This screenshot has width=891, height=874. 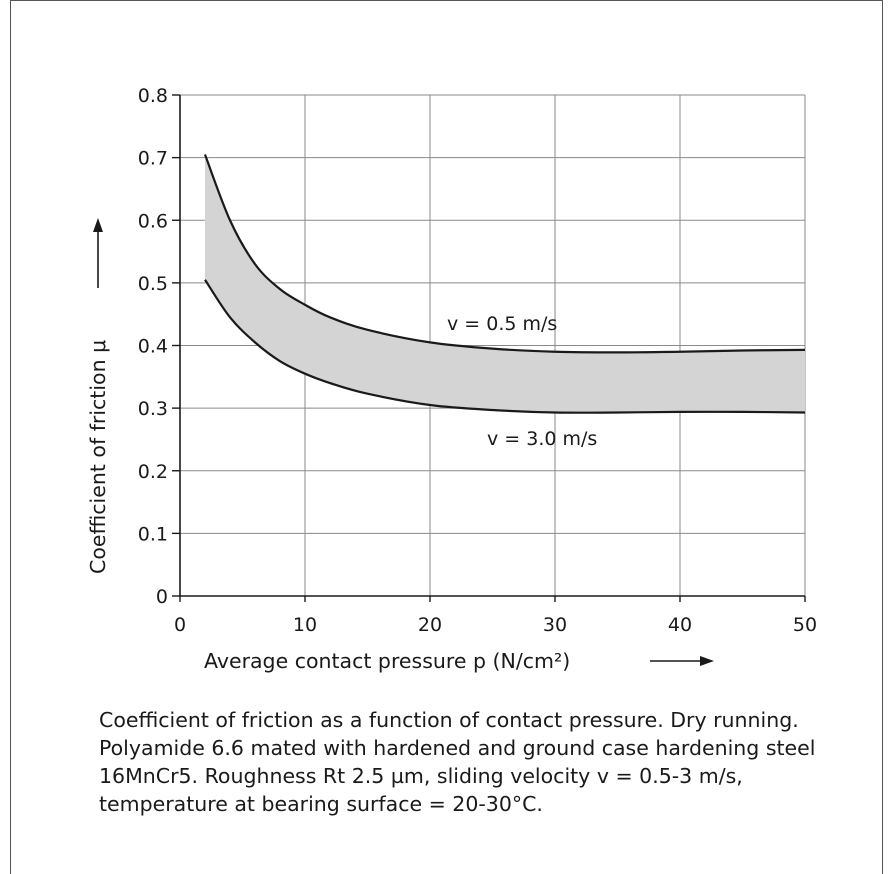 What do you see at coordinates (680, 625) in the screenshot?
I see `x-tick-label: 40` at bounding box center [680, 625].